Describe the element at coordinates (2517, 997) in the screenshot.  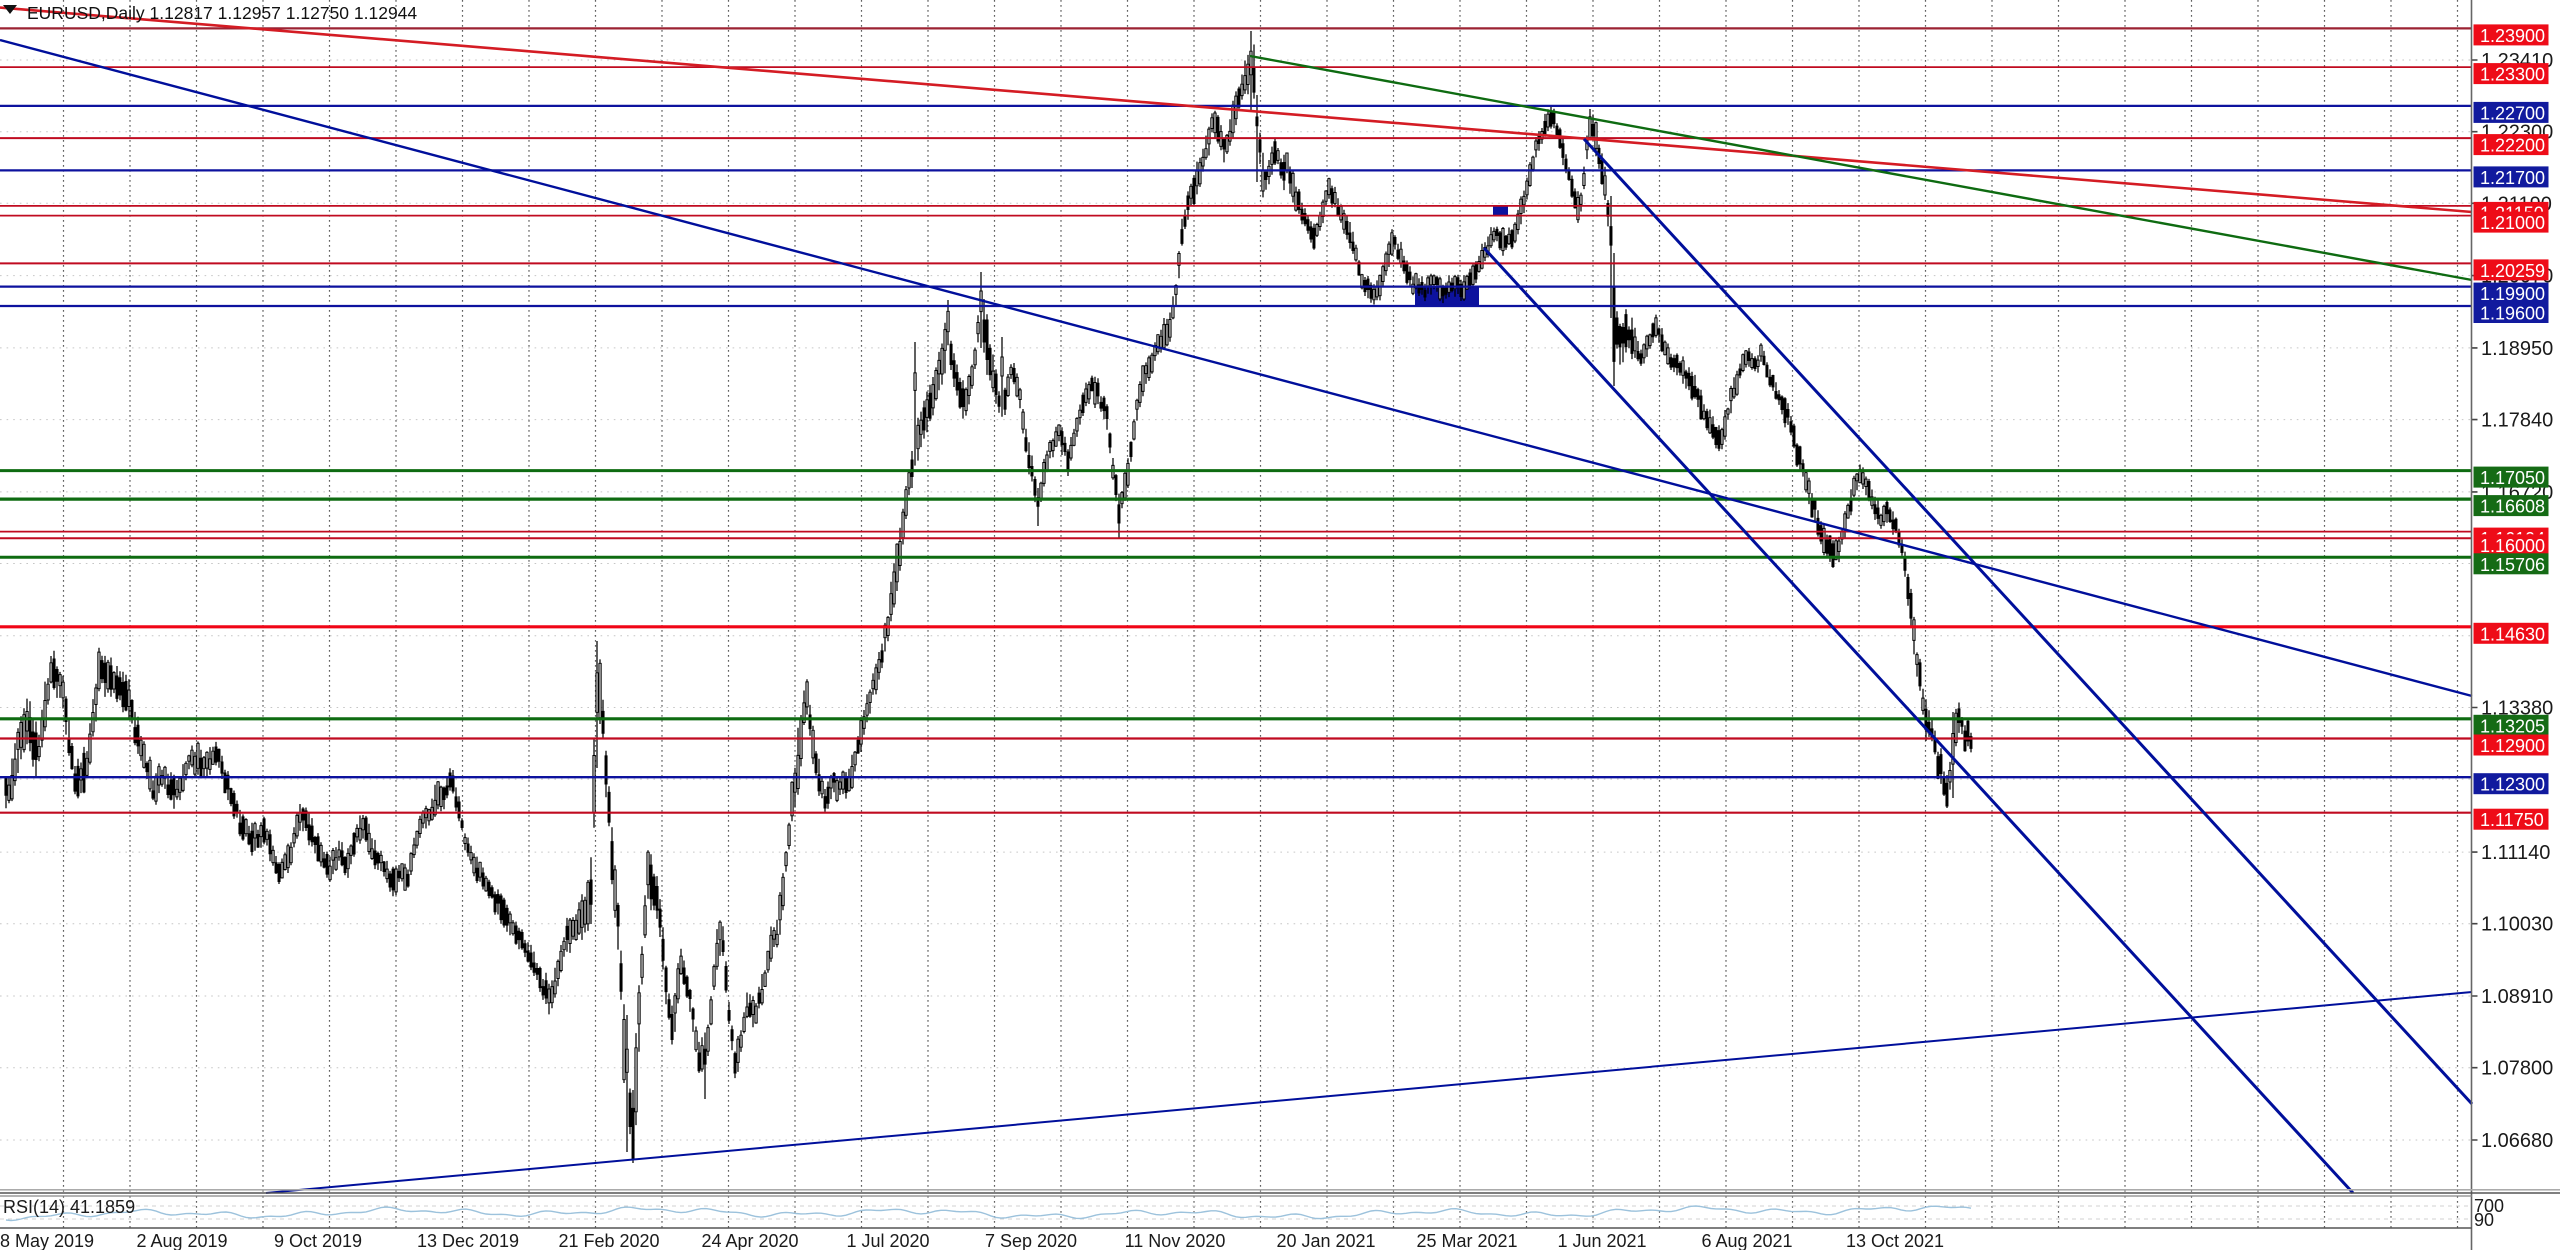
I see `svg-text: 1.08910` at that location.